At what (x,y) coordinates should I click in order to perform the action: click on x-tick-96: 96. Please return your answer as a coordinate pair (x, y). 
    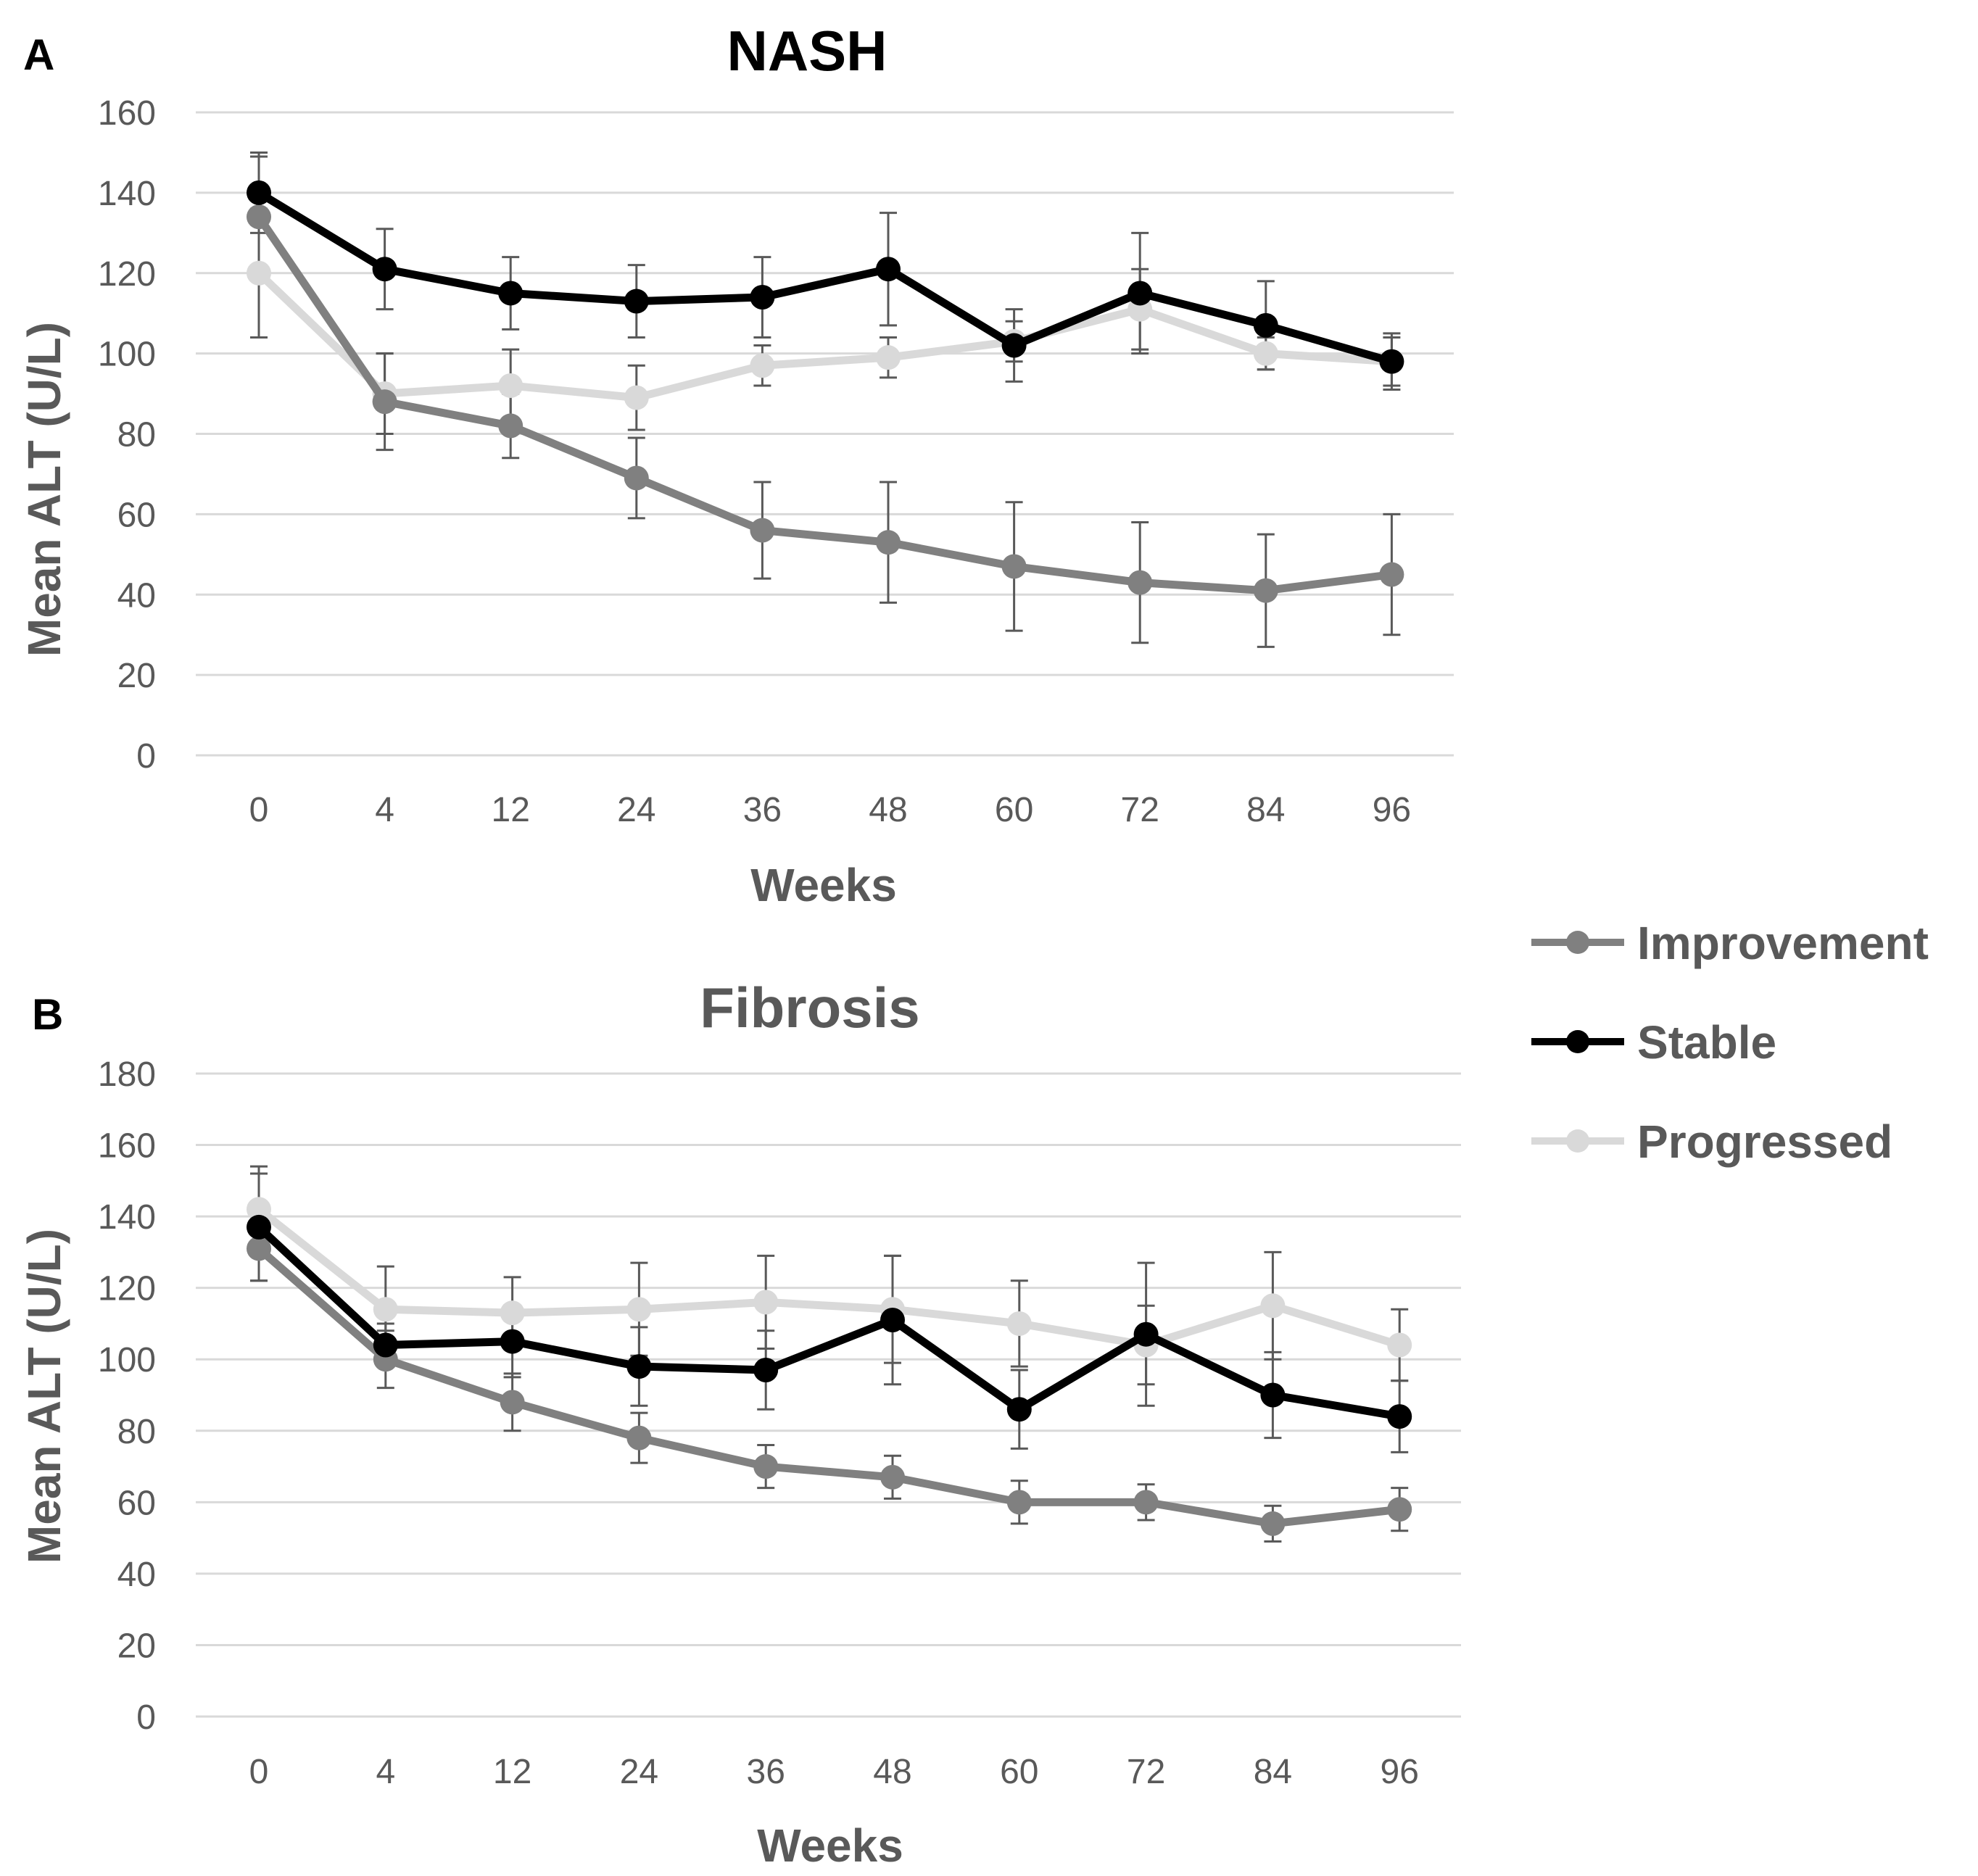
    Looking at the image, I should click on (1392, 810).